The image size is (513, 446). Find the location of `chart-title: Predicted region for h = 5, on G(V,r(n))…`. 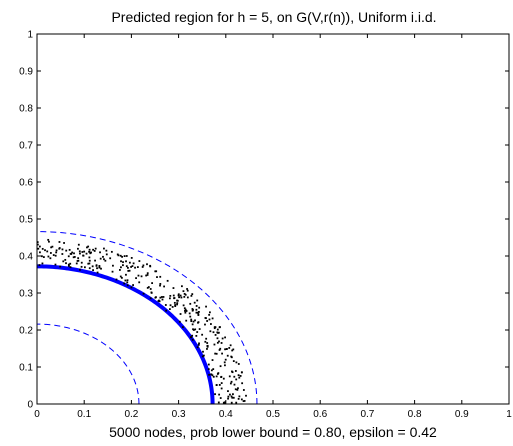

chart-title: Predicted region for h = 5, on G(V,r(n))… is located at coordinates (273, 17).